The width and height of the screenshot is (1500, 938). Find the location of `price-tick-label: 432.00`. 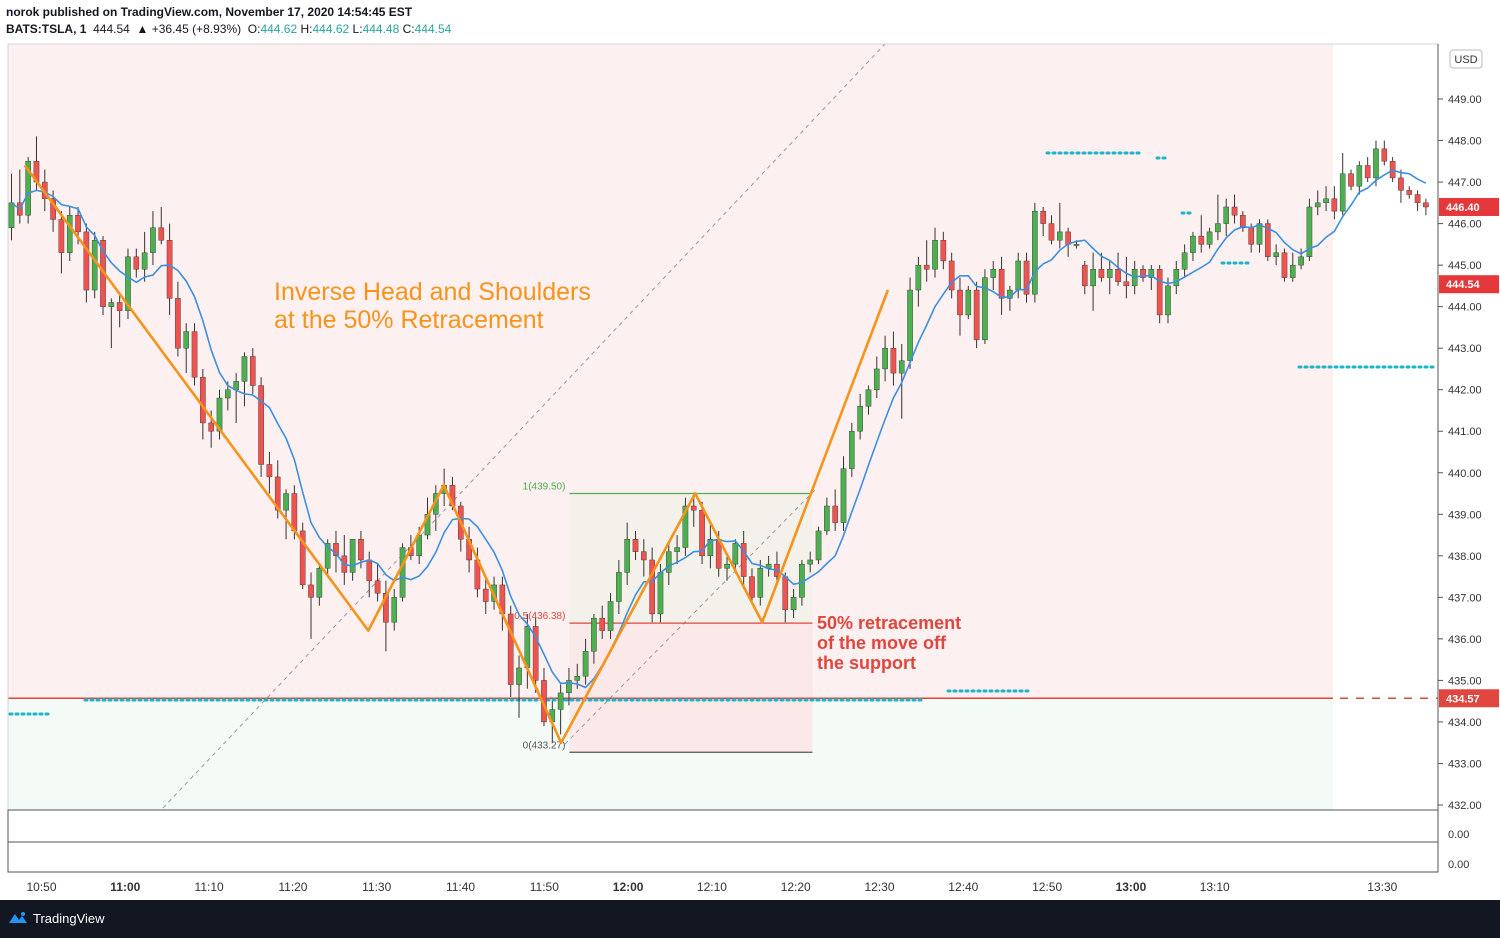

price-tick-label: 432.00 is located at coordinates (1465, 806).